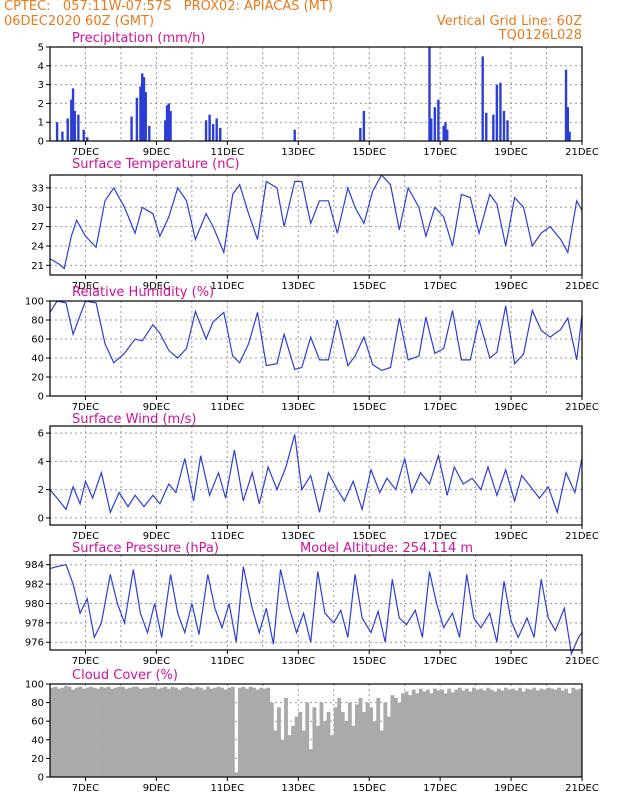 The image size is (618, 800). I want to click on wind-y-tick-label: 0, so click(41, 518).